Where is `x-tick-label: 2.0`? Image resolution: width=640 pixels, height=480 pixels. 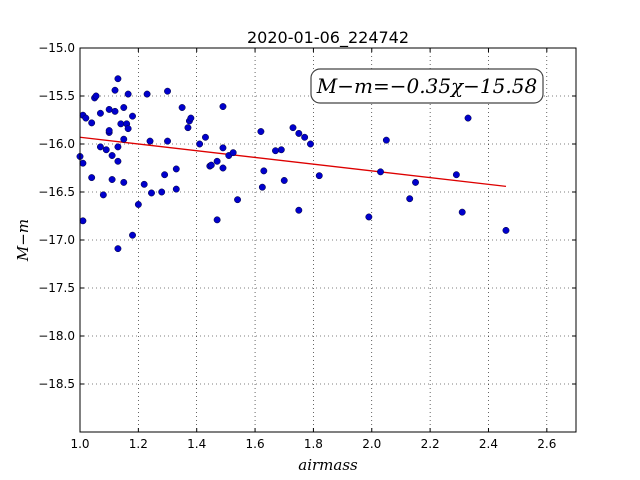 x-tick-label: 2.0 is located at coordinates (371, 444).